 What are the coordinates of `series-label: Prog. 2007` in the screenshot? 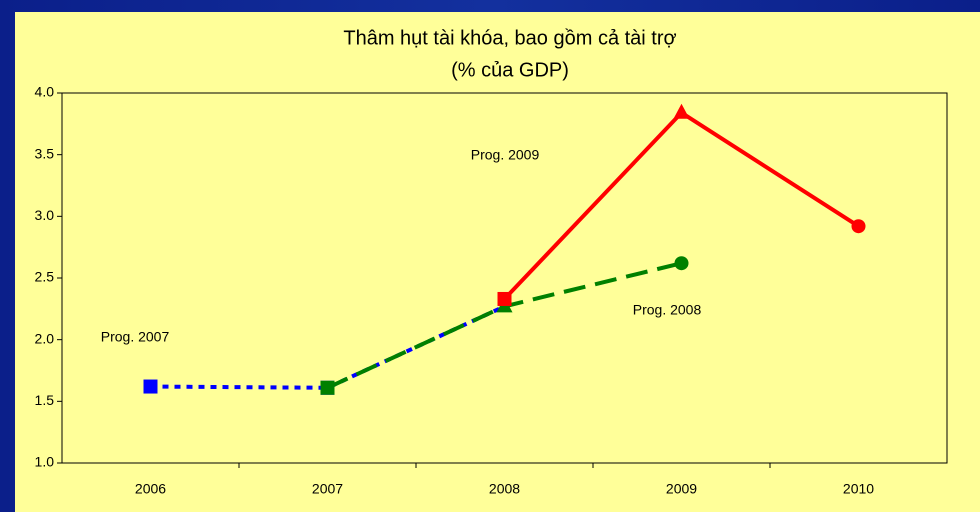 It's located at (135, 337).